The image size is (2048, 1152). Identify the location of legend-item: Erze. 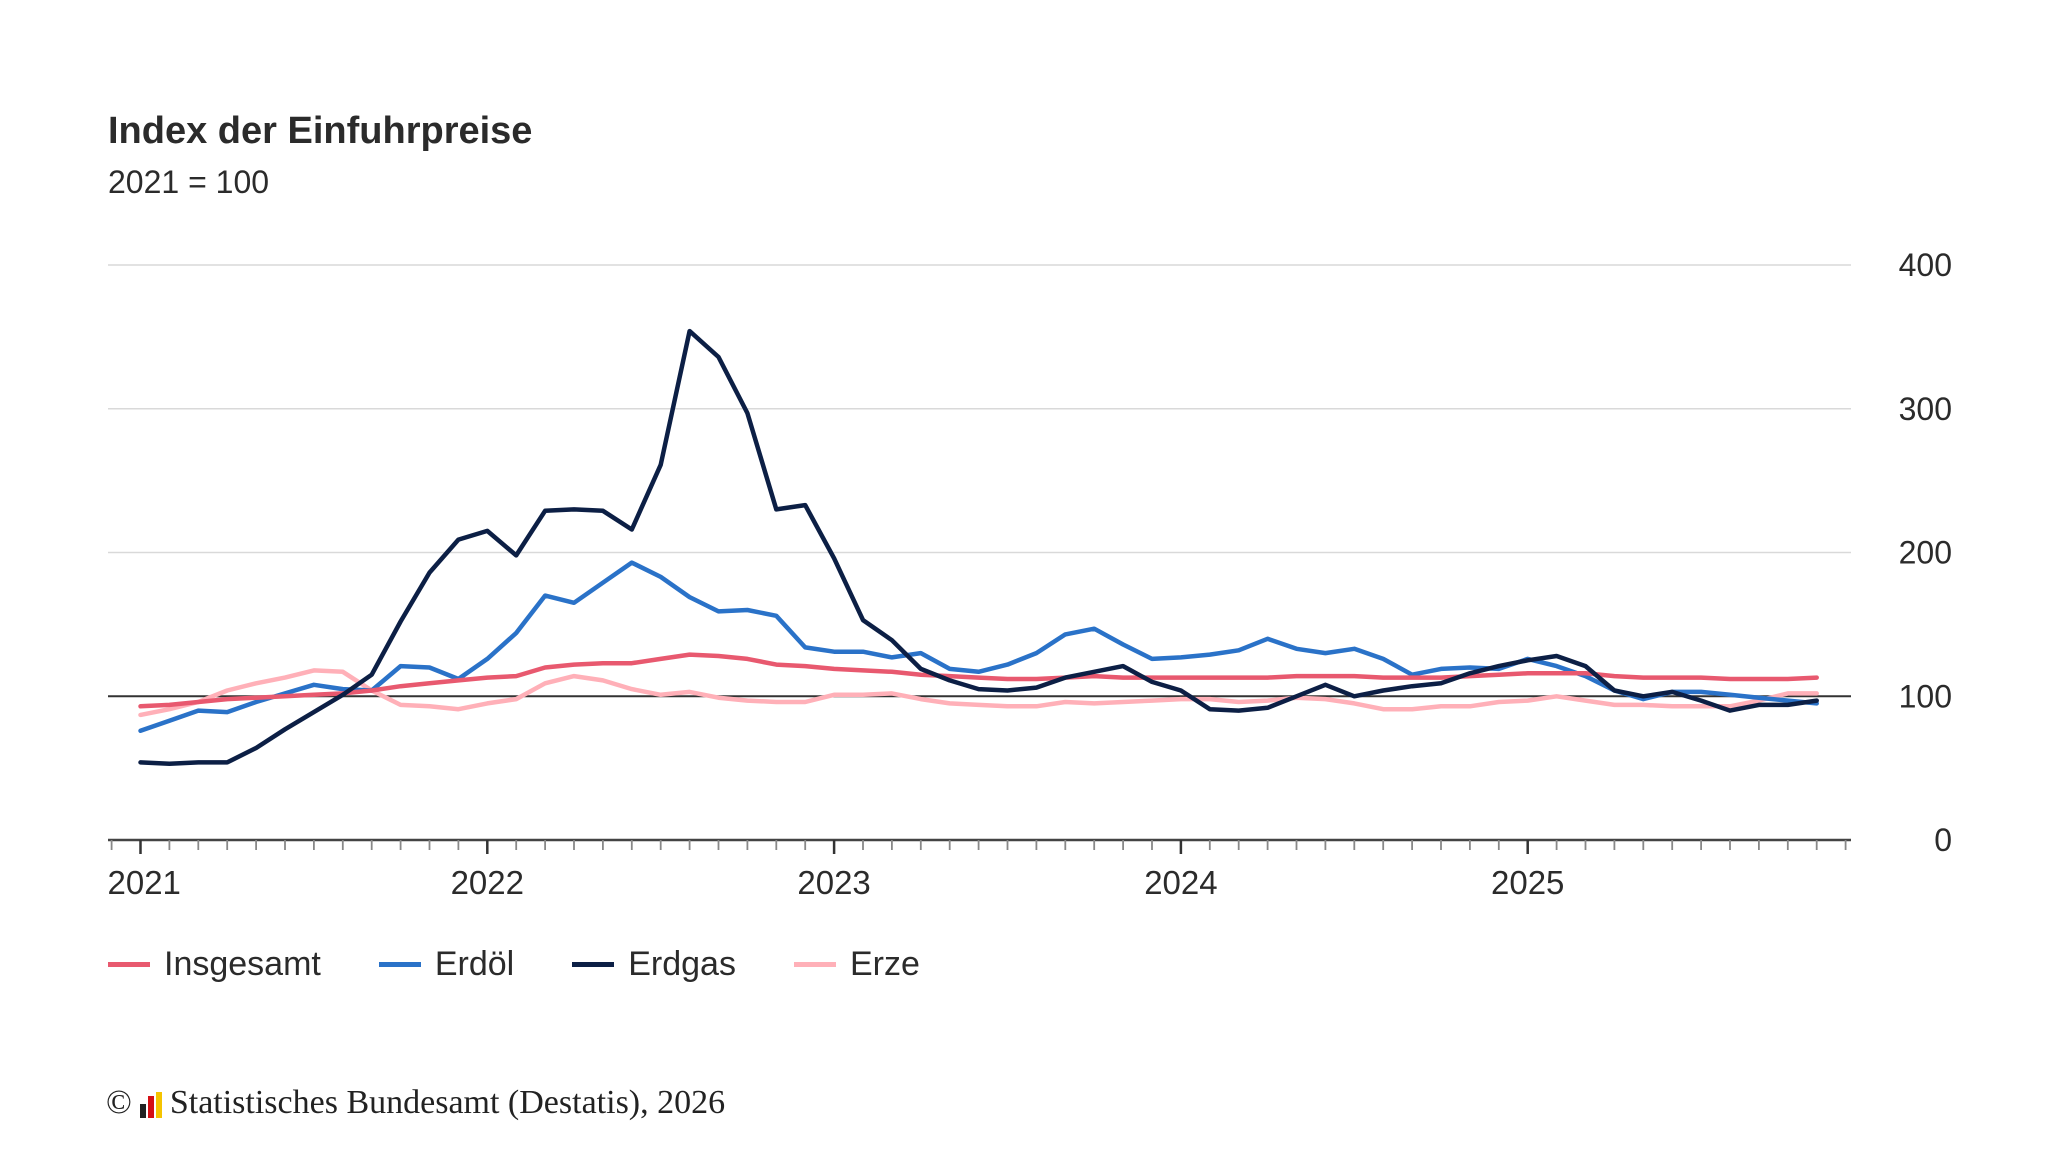
(856, 964).